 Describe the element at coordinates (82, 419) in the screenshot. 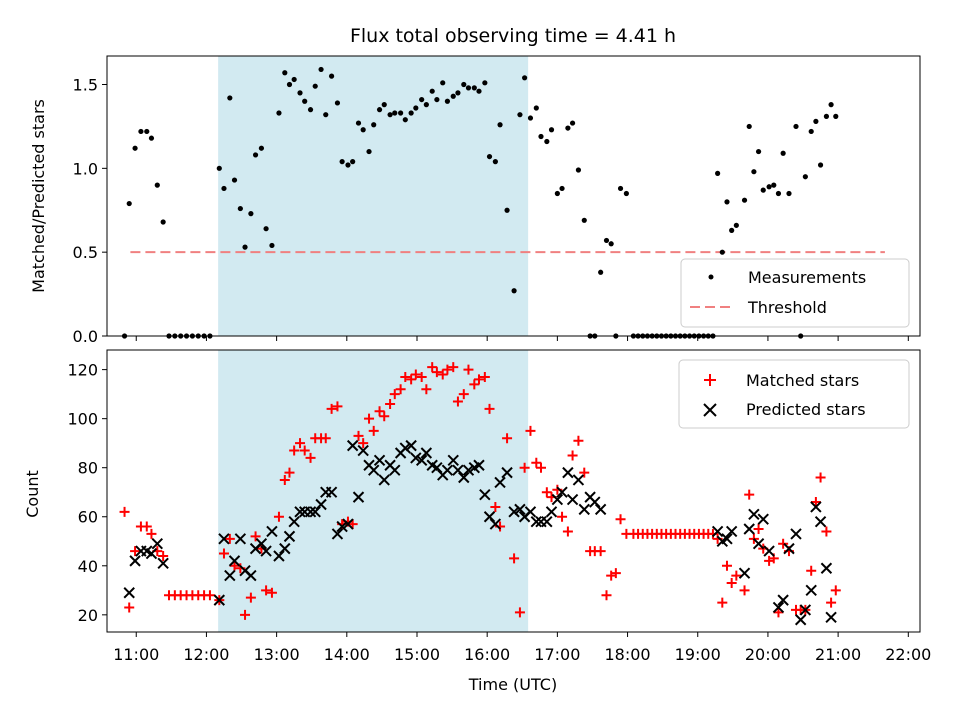

I see `bottom-y-tick-label: 100` at that location.